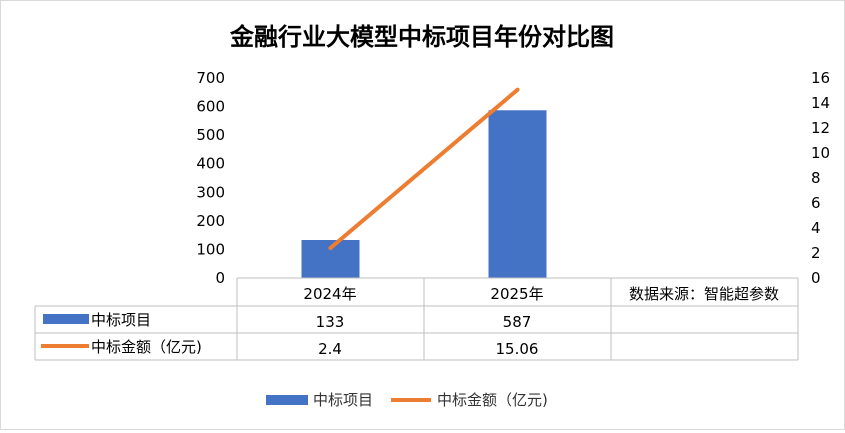  Describe the element at coordinates (146, 347) in the screenshot. I see `table-row-label-line: 中标金额（亿元)` at that location.